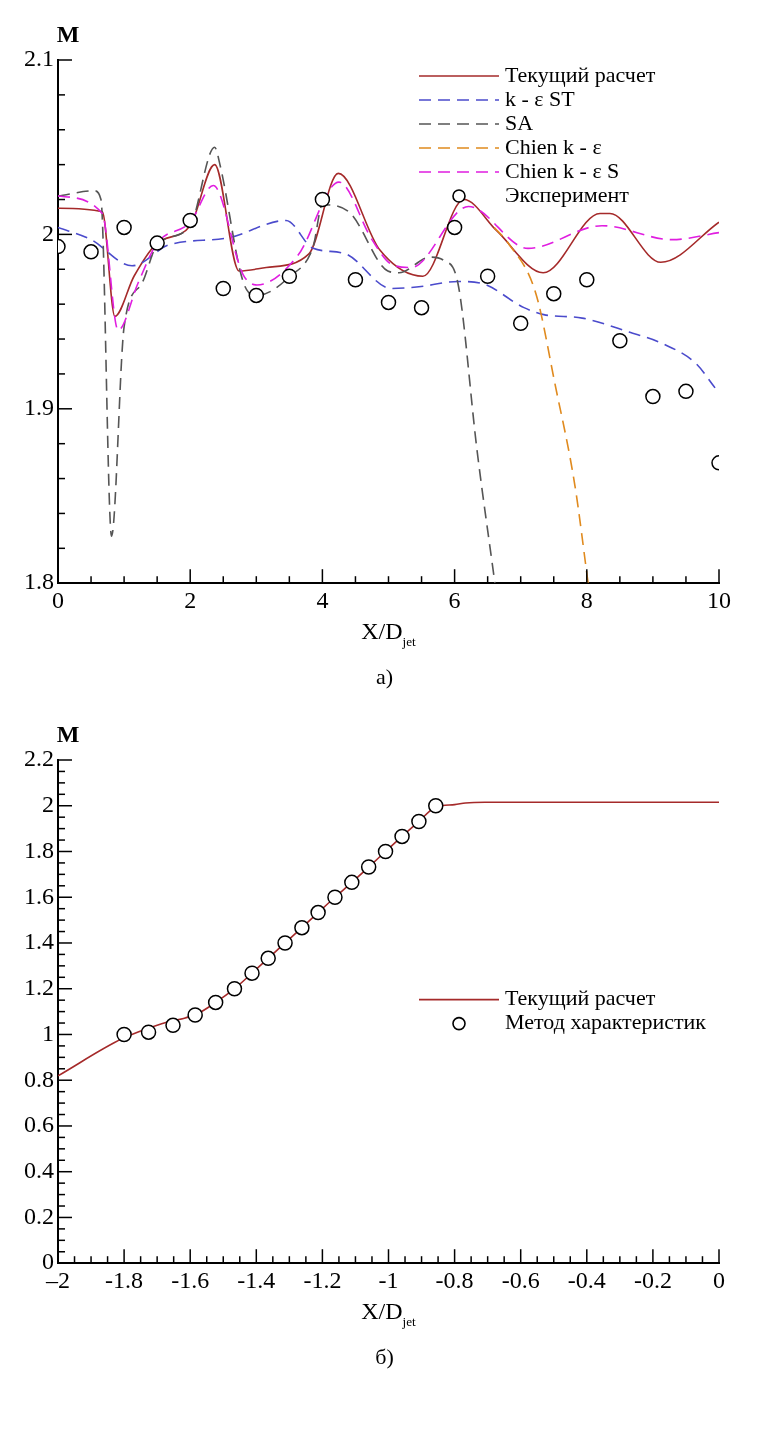 This screenshot has width=769, height=1441. What do you see at coordinates (39, 407) in the screenshot?
I see `y-tick-label: 1.9` at bounding box center [39, 407].